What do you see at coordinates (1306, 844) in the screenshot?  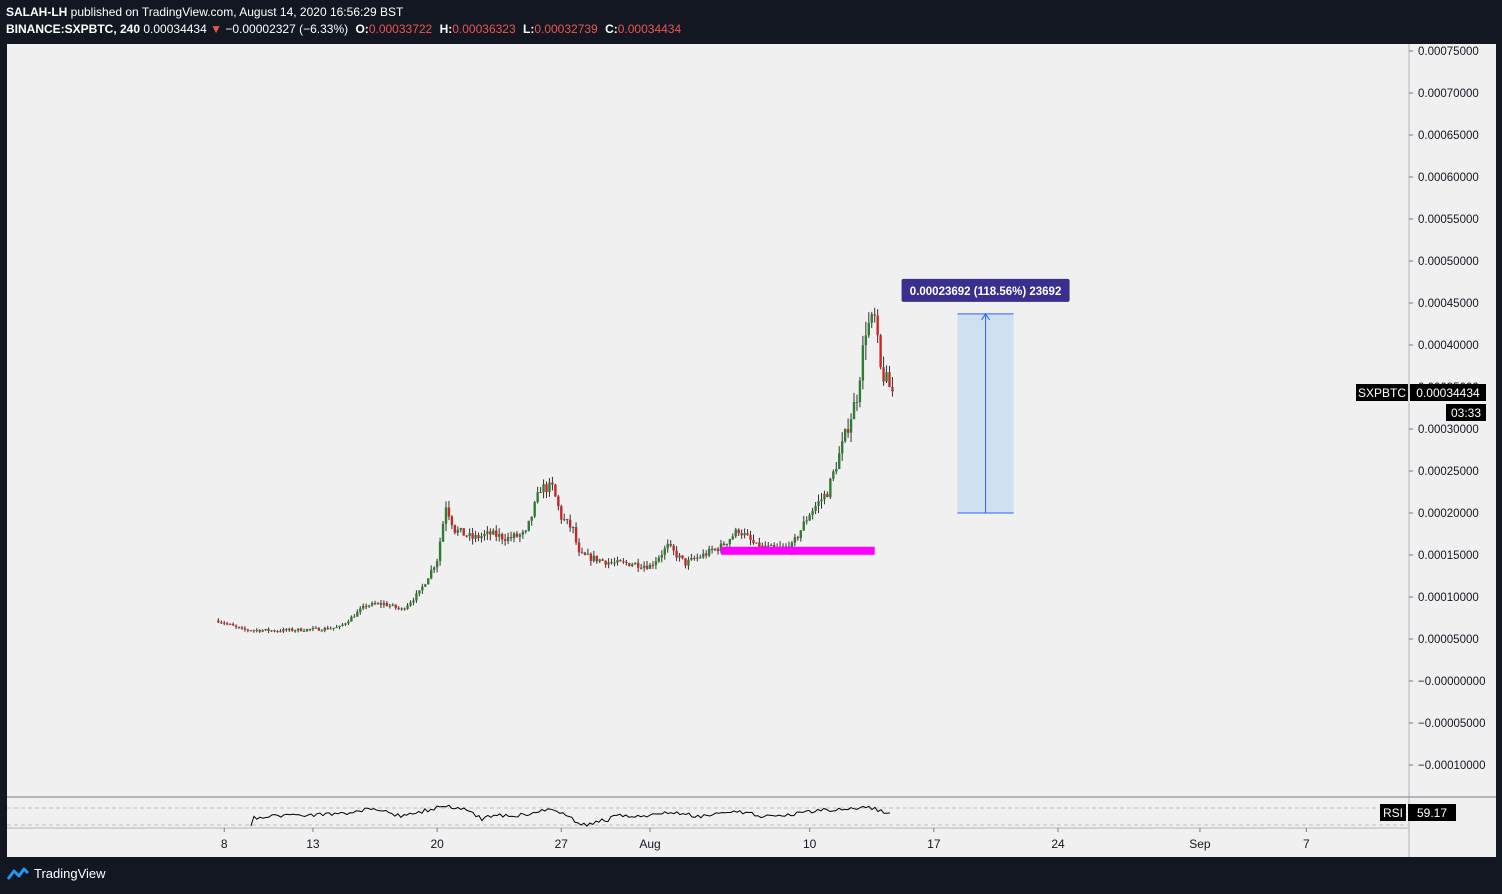 I see `time-tick-label: 7` at bounding box center [1306, 844].